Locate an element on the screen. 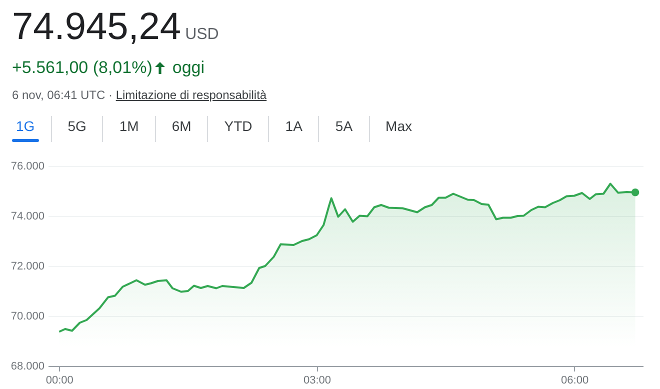  x-tick-label: 03:00 is located at coordinates (317, 380).